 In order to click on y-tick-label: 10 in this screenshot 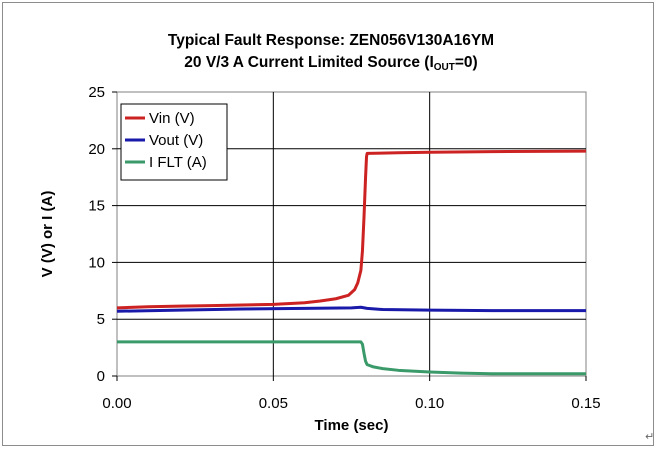, I will do `click(96, 262)`.